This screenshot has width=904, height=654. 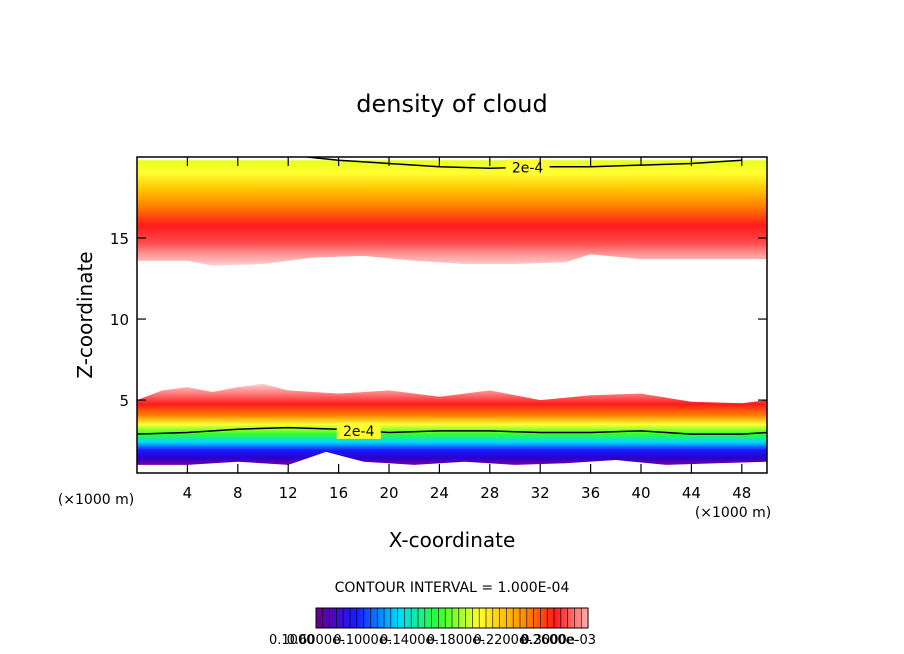 What do you see at coordinates (451, 104) in the screenshot?
I see `chart-title: density of cloud` at bounding box center [451, 104].